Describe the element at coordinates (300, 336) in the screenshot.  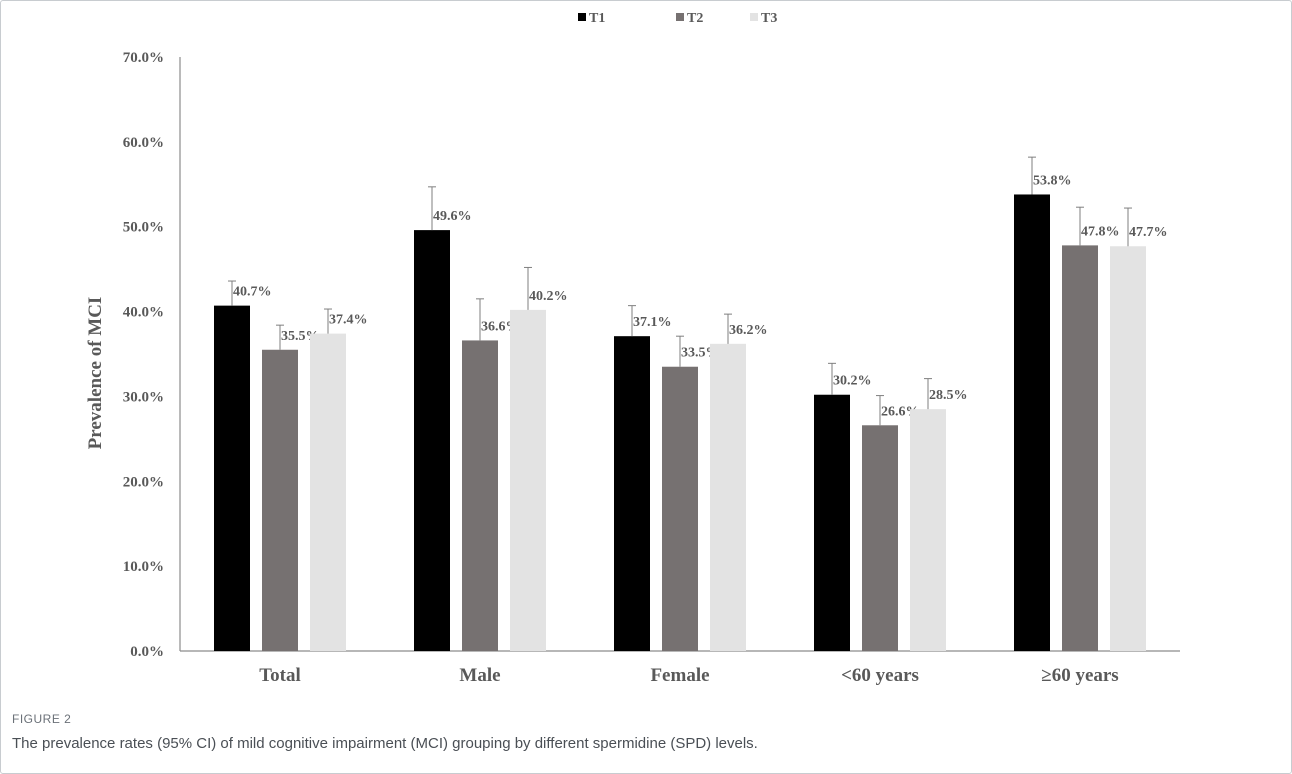
I see `data-label: 35.5%` at that location.